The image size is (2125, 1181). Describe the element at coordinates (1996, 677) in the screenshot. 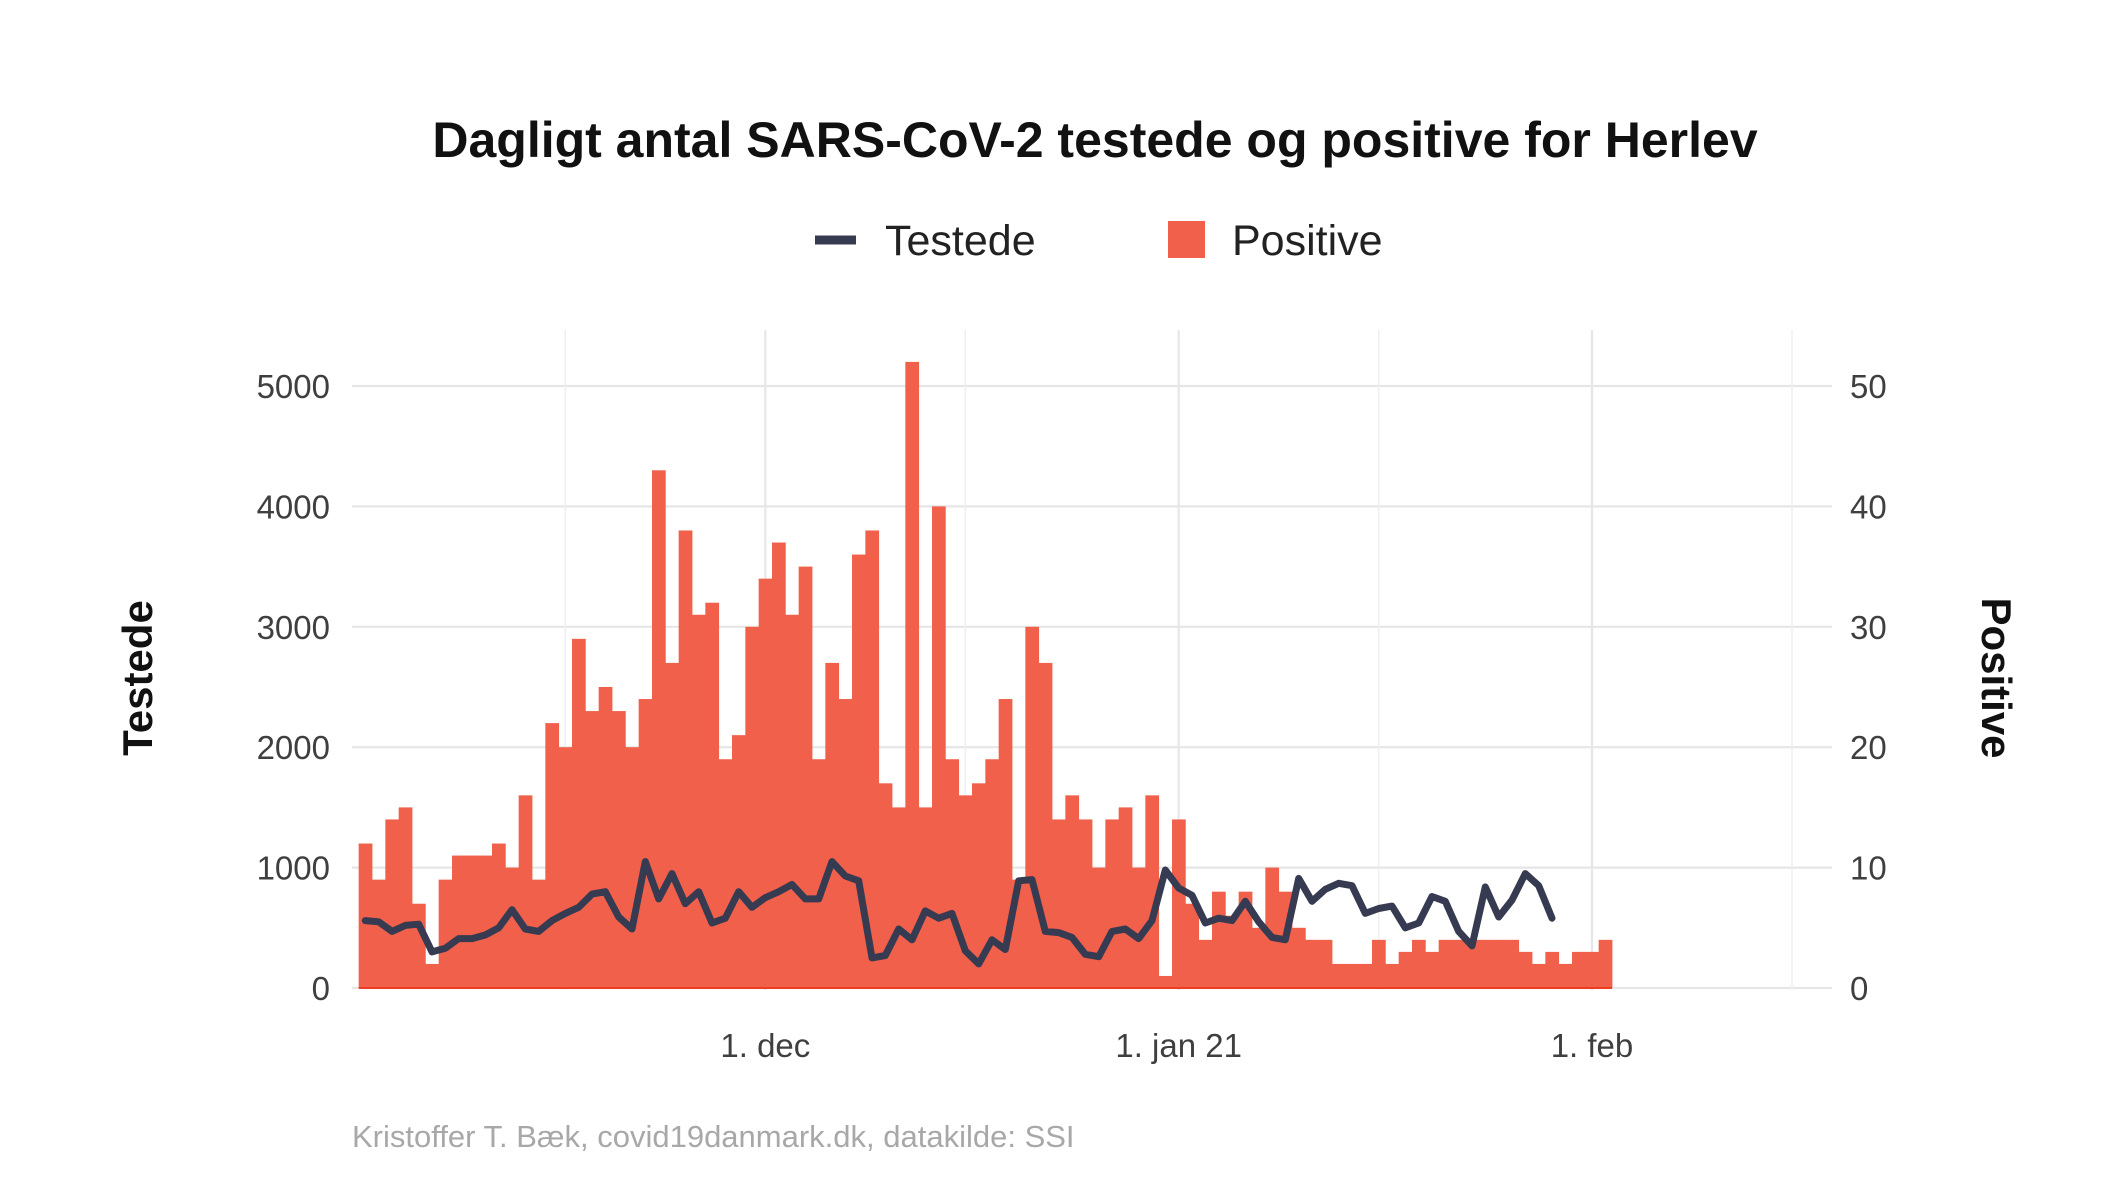

I see `y-axis-title-right: Positive` at that location.